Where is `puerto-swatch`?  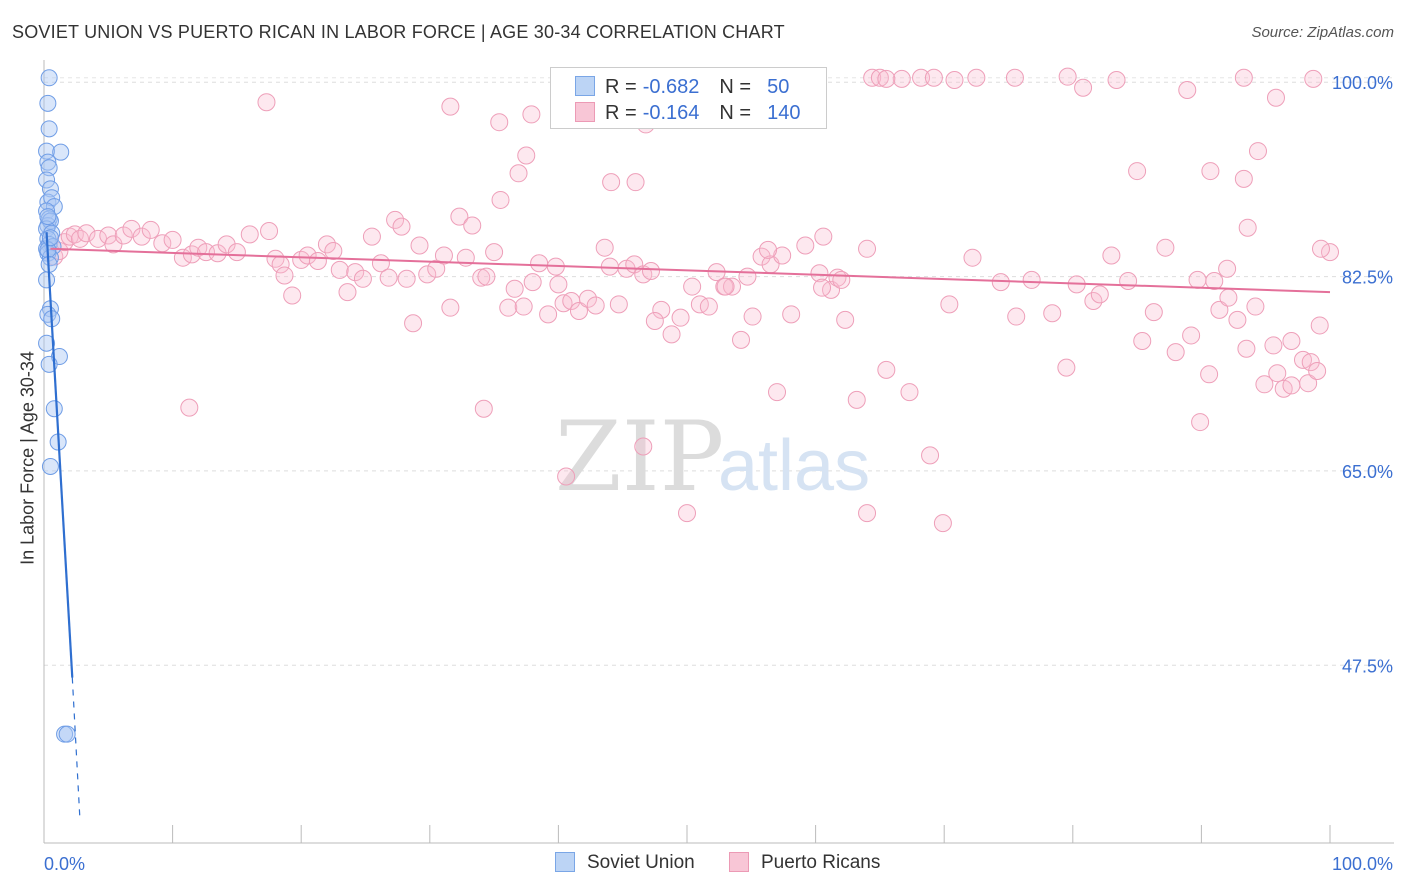 puerto-swatch is located at coordinates (585, 112).